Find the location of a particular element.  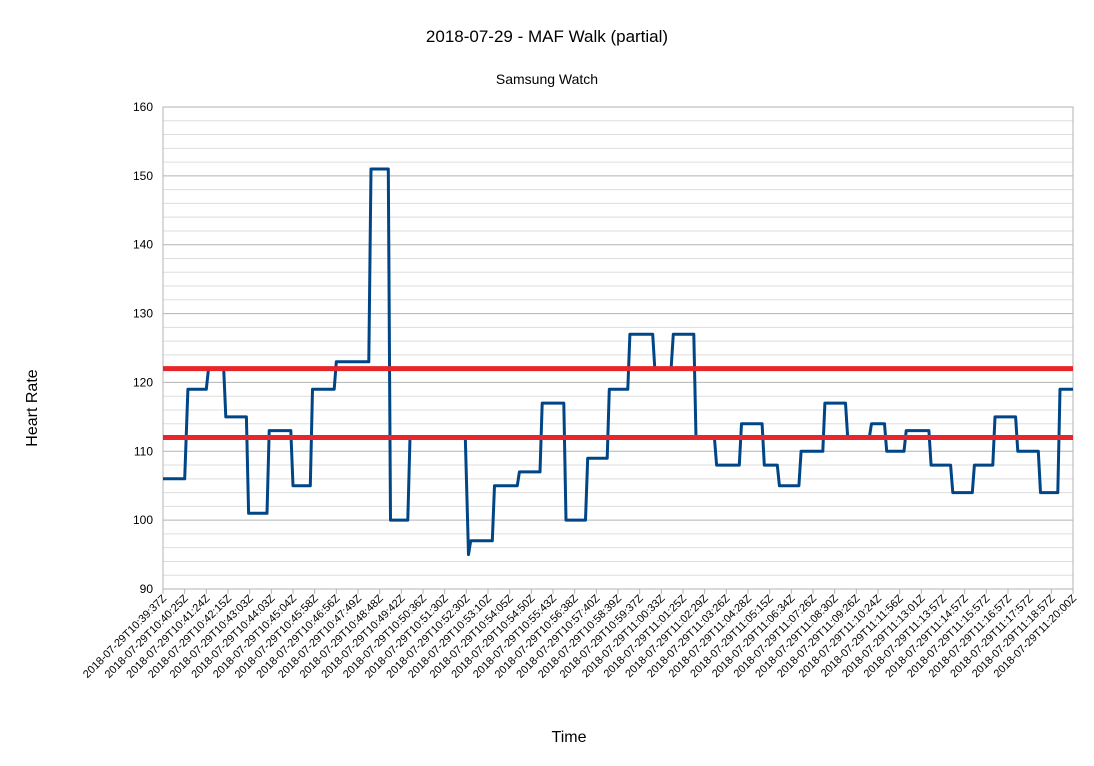

y-axis-ticks: 90 100 110 120 130 140 150 160 is located at coordinates (143, 348).